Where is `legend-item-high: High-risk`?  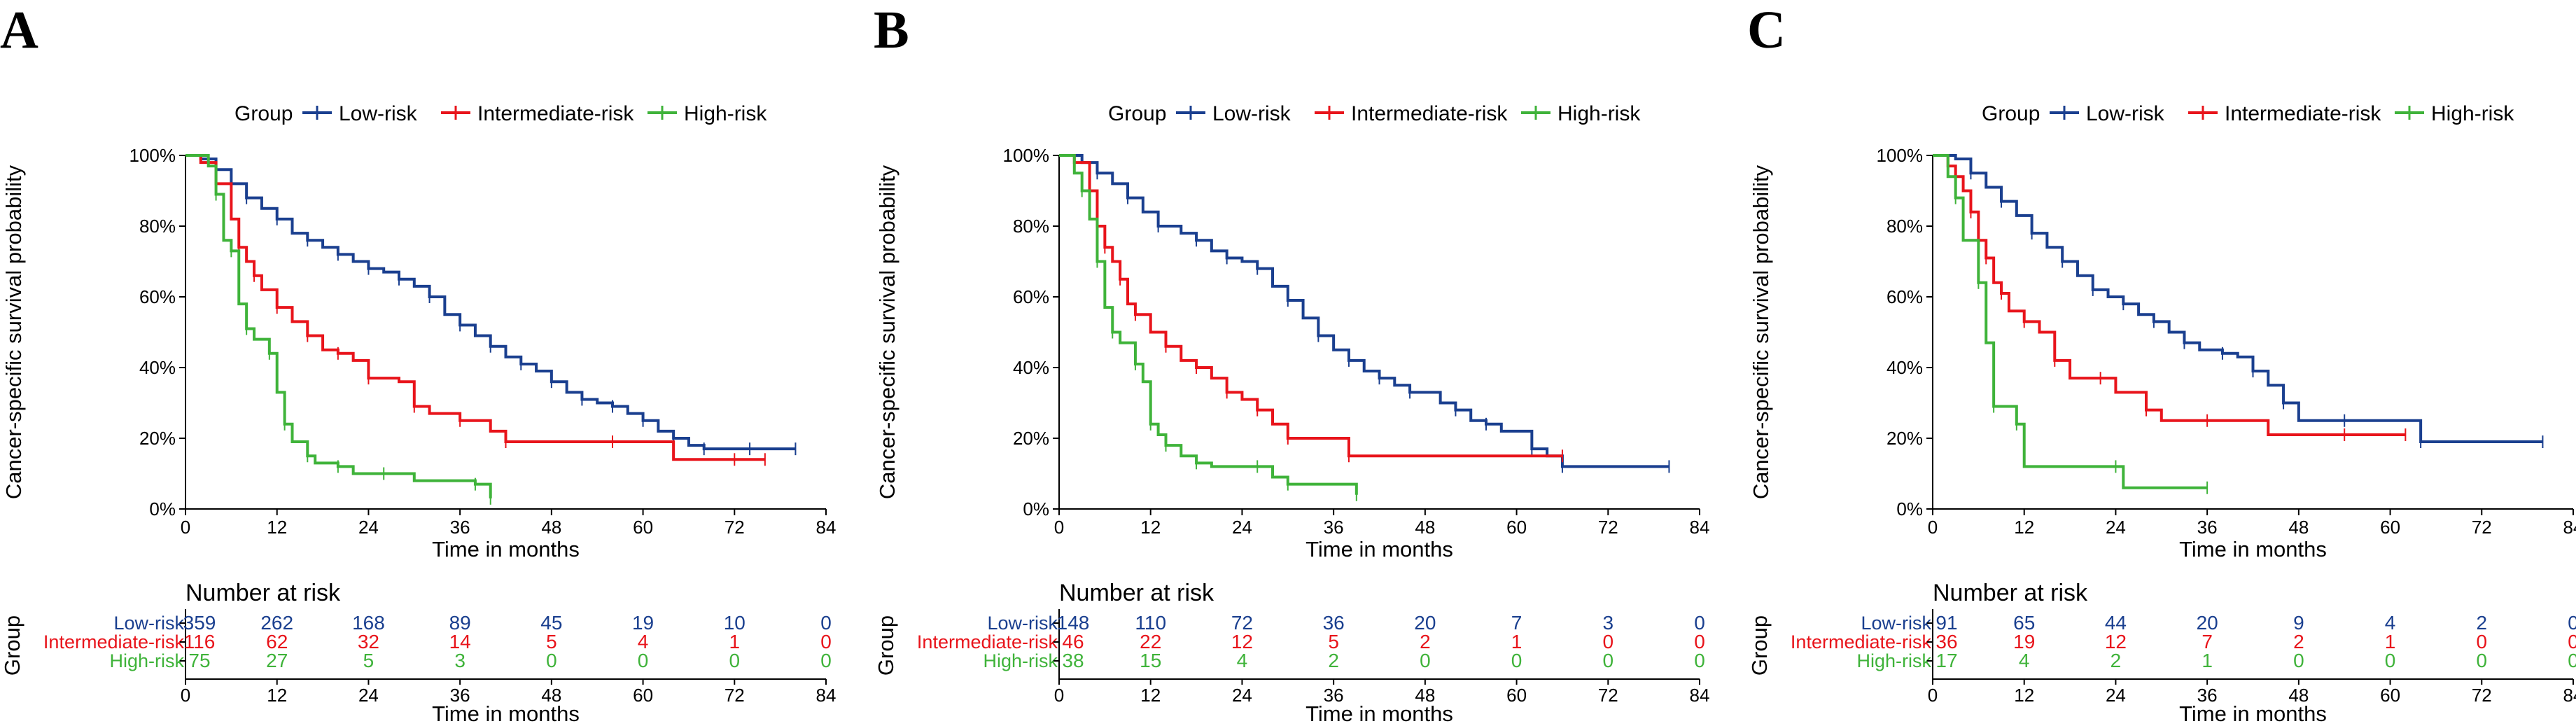 legend-item-high: High-risk is located at coordinates (2454, 113).